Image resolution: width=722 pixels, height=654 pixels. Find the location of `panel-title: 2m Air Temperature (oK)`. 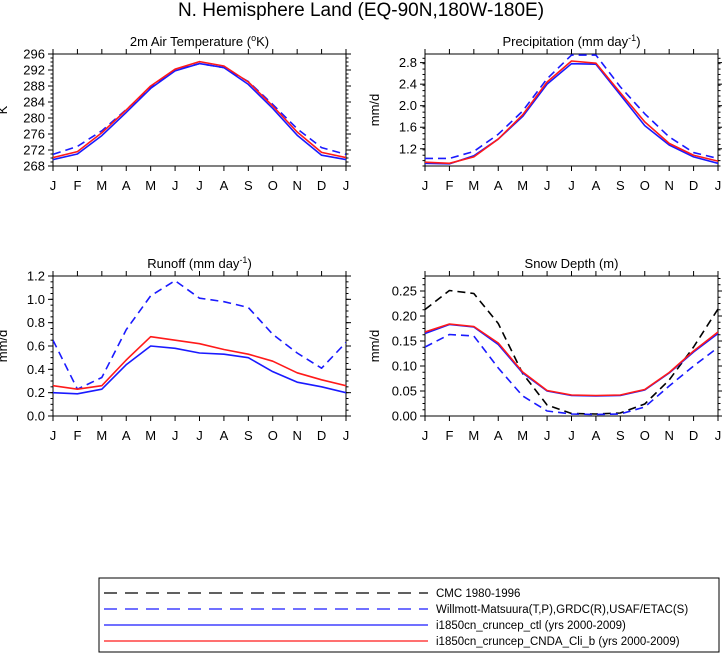

panel-title: 2m Air Temperature (oK) is located at coordinates (199, 41).